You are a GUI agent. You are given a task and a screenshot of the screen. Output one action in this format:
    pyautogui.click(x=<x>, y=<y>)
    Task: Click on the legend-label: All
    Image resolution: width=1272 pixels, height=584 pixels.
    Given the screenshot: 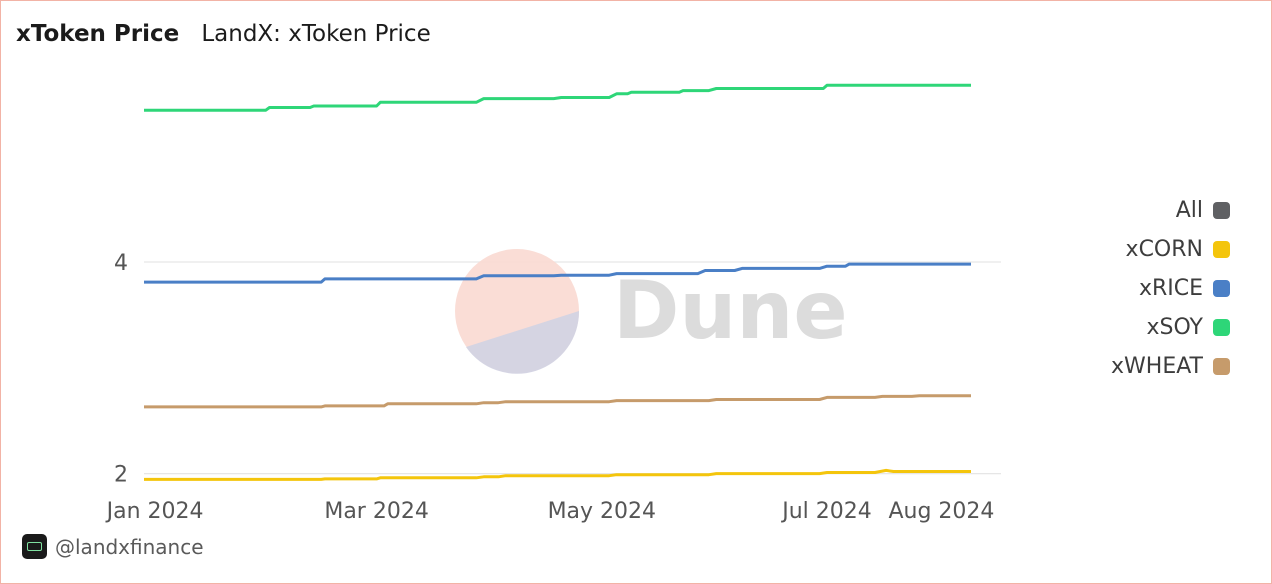 What is the action you would take?
    pyautogui.click(x=1189, y=210)
    